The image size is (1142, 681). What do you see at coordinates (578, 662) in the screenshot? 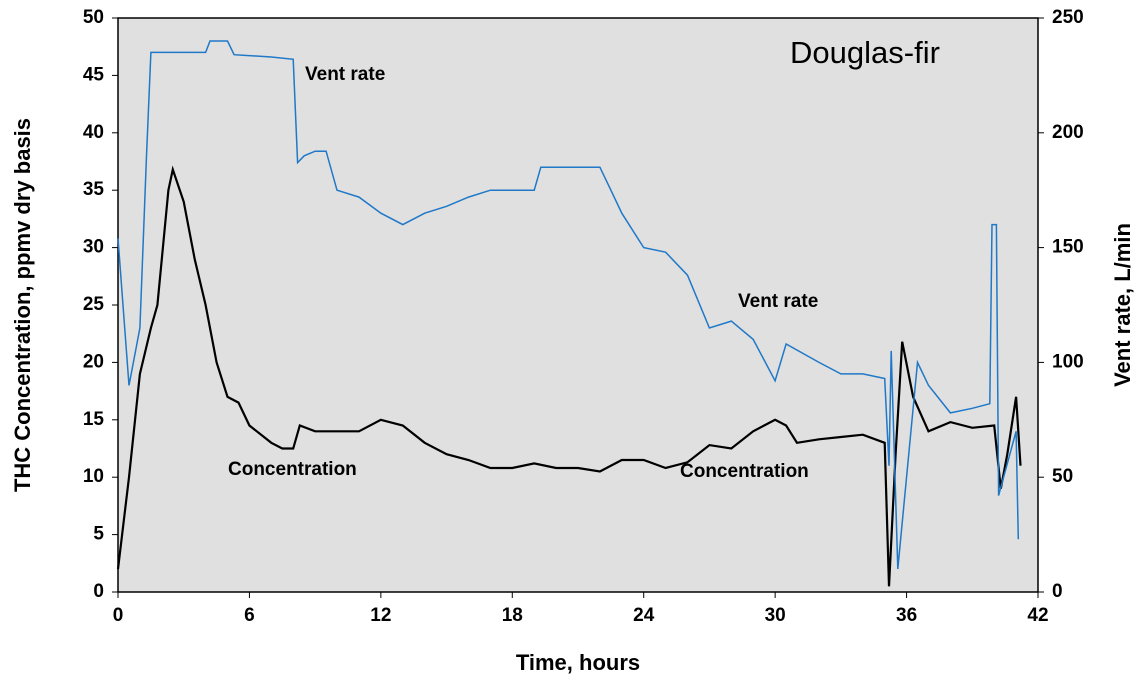
I see `x-axis-label: Time, hours` at bounding box center [578, 662].